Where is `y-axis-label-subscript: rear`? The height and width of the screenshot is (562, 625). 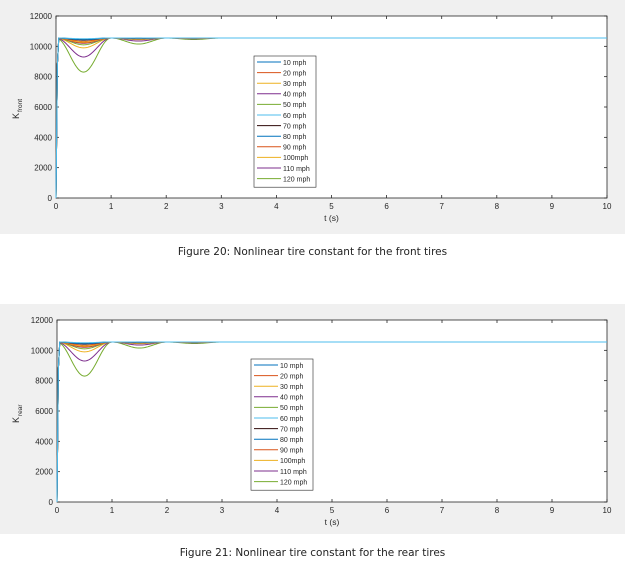
y-axis-label-subscript: rear is located at coordinates (20, 410).